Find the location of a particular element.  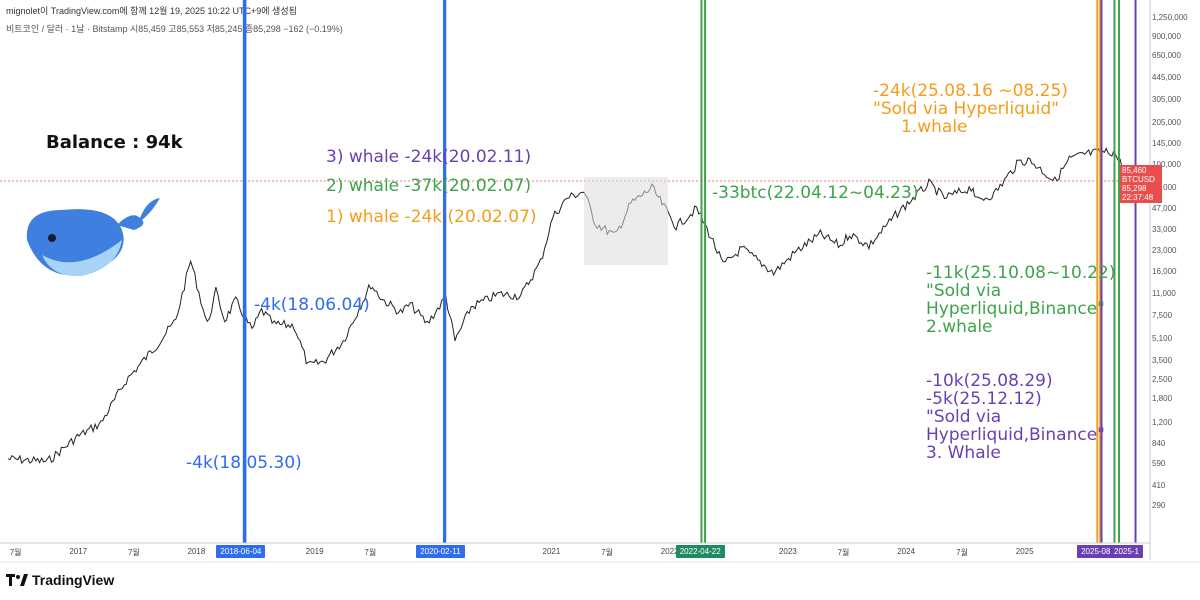

x-tick-label: 2019 is located at coordinates (314, 551).